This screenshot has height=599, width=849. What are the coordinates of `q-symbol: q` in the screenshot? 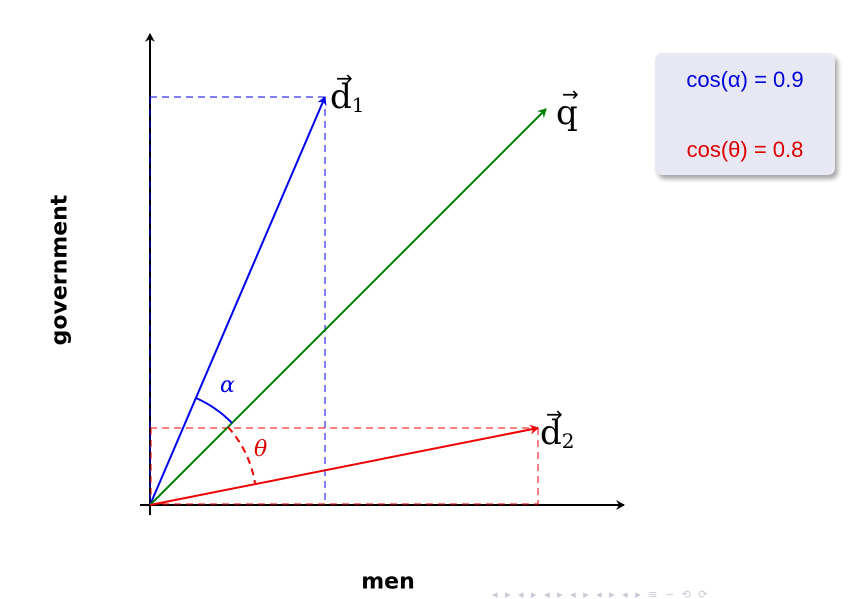 It's located at (567, 113).